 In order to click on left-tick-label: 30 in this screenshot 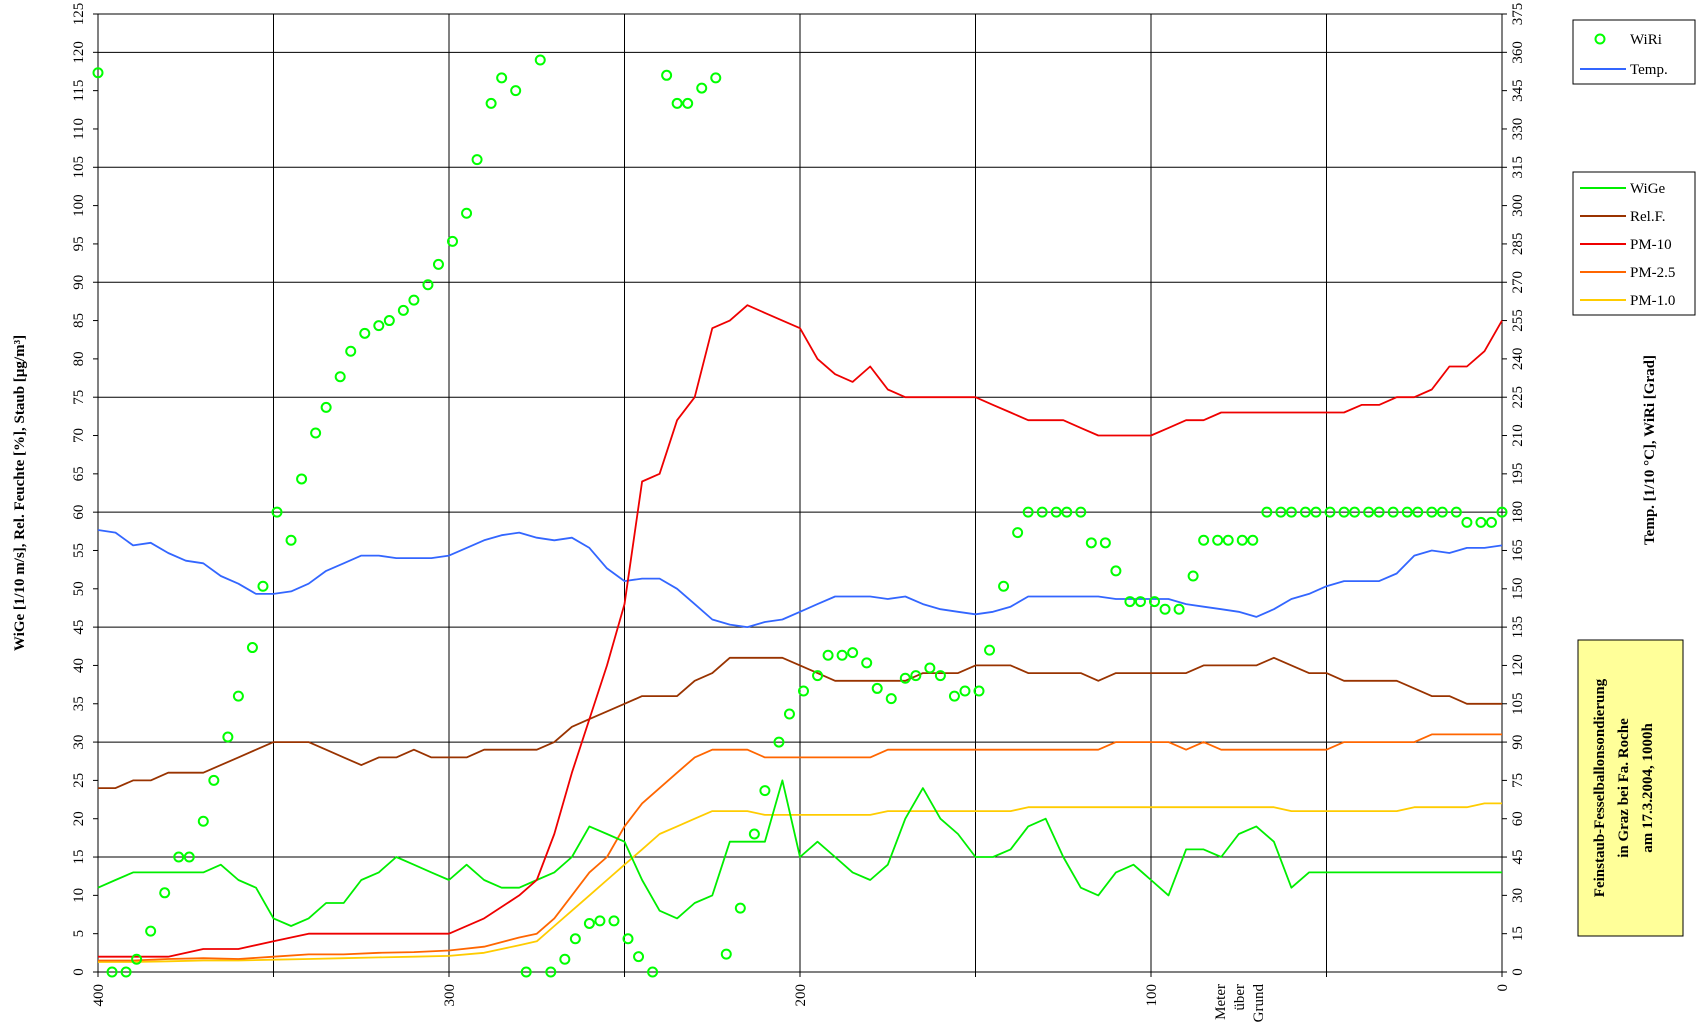, I will do `click(79, 742)`.